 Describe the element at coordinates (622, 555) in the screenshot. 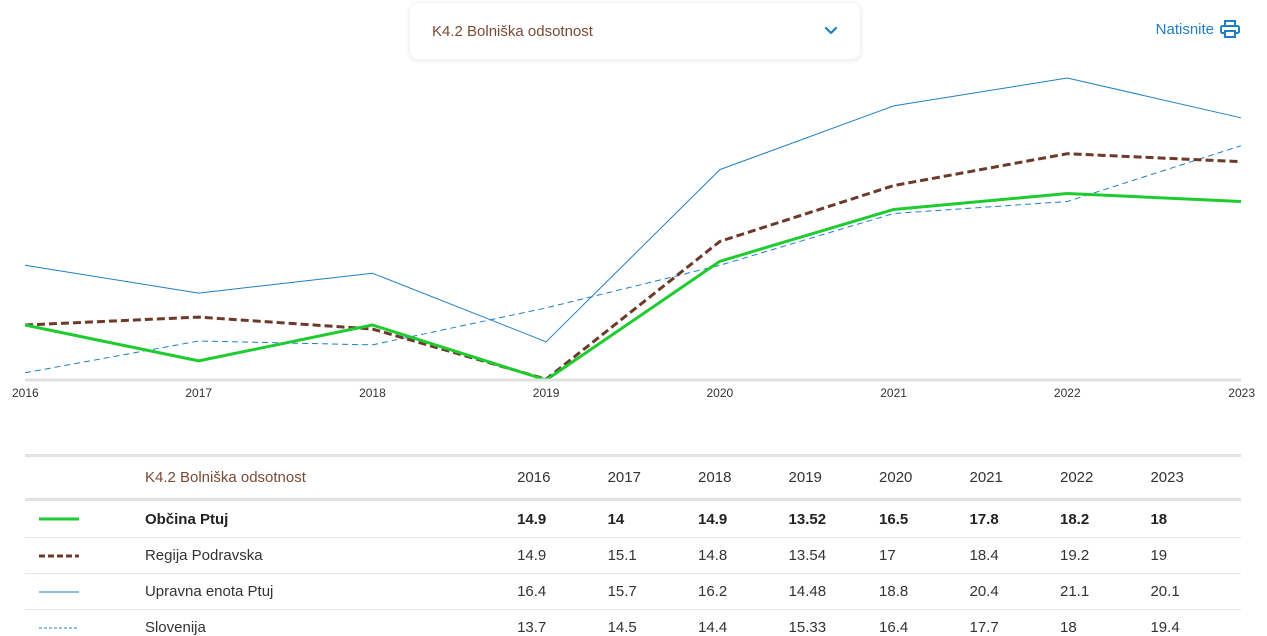

I see `cell-value: 15.1` at that location.